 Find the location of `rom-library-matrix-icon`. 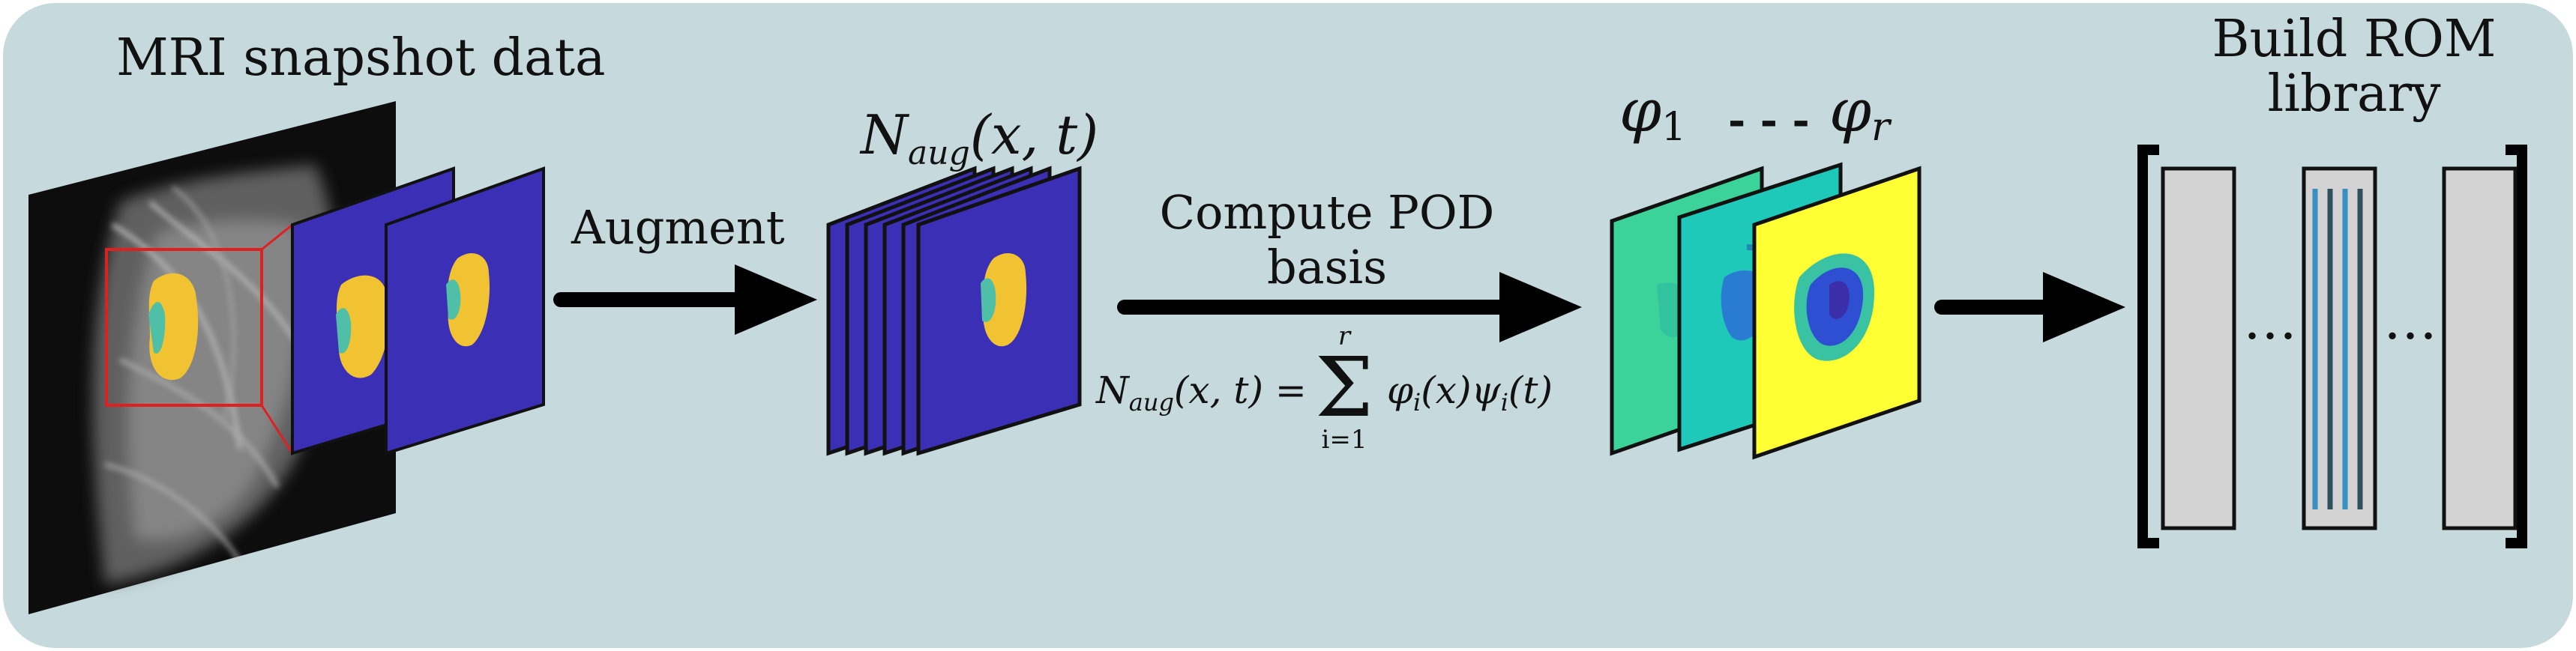

rom-library-matrix-icon is located at coordinates (2332, 346).